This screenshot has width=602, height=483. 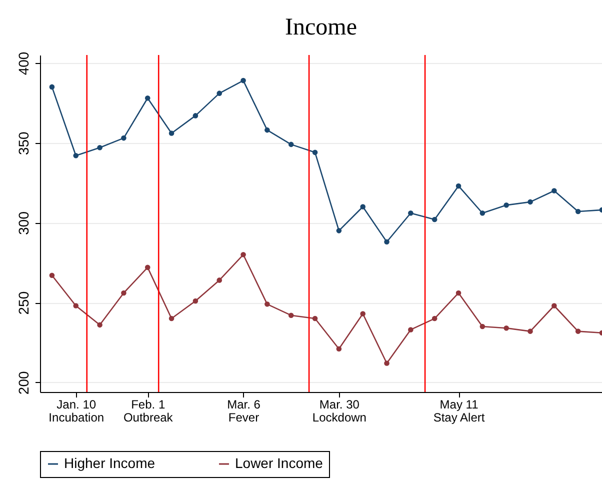 I want to click on x-tick-label: May 11 Stay Alert, so click(x=459, y=411).